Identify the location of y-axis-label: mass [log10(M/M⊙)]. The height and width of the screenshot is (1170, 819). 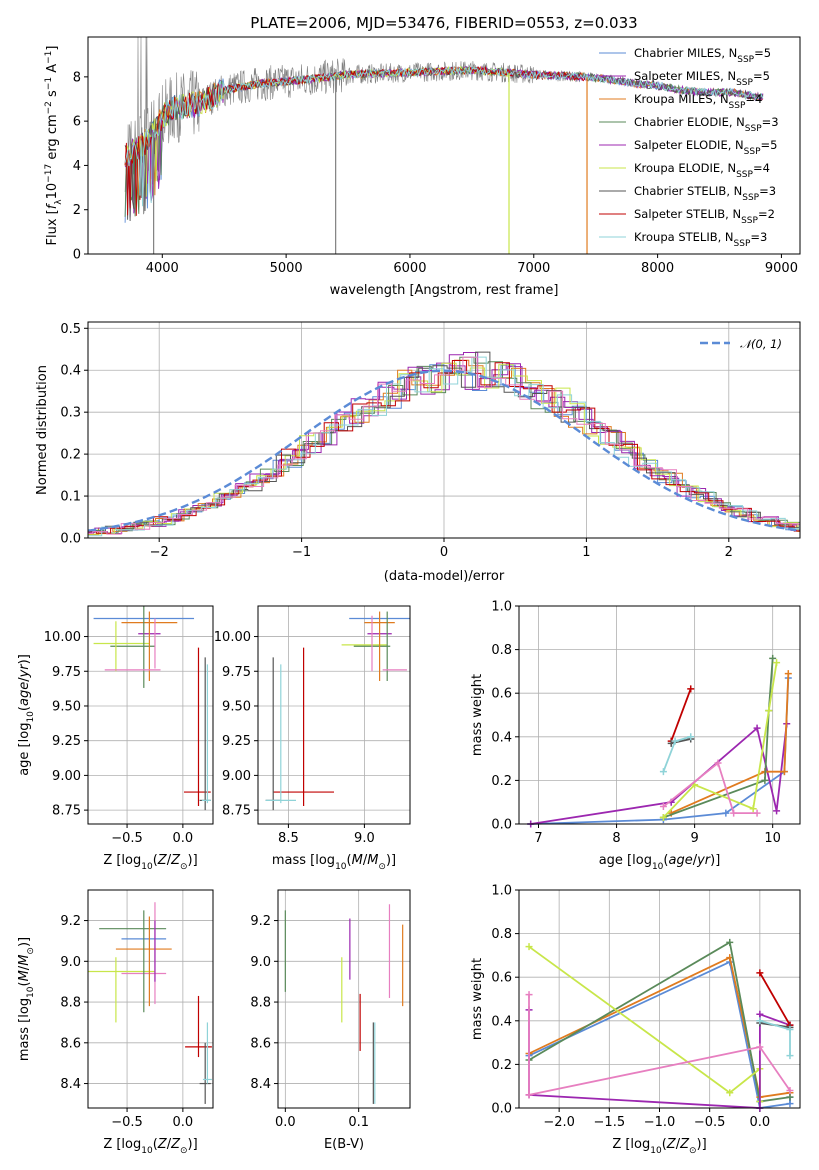
(26, 999).